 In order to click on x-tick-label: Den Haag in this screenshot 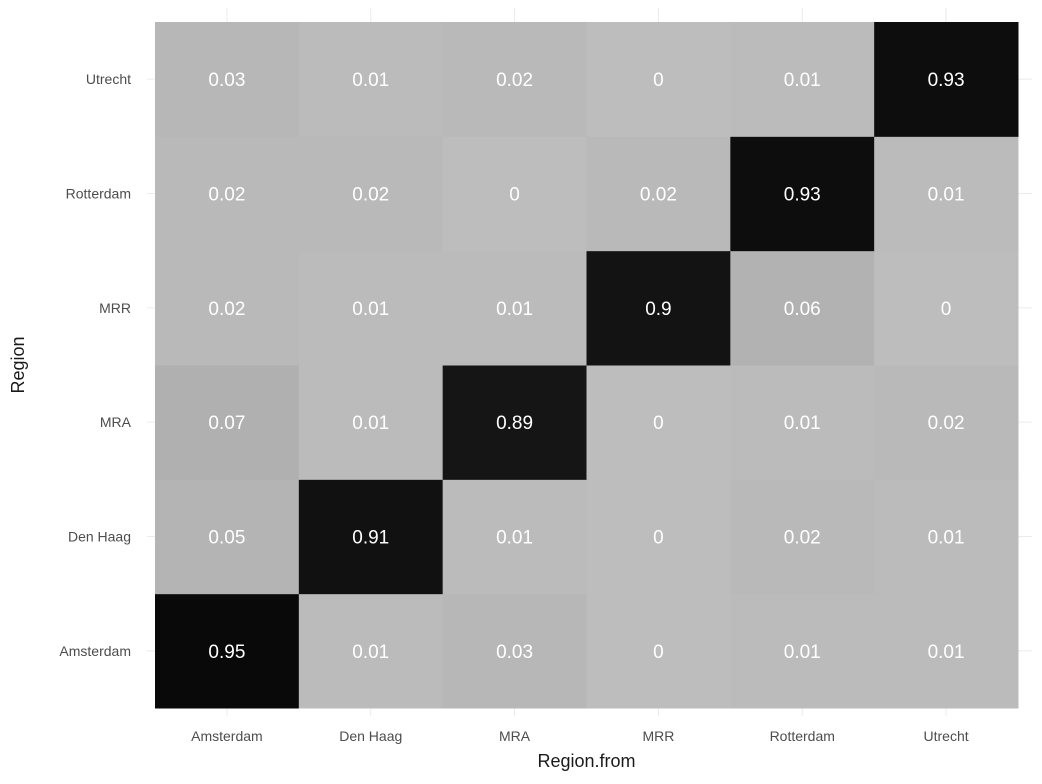, I will do `click(370, 736)`.